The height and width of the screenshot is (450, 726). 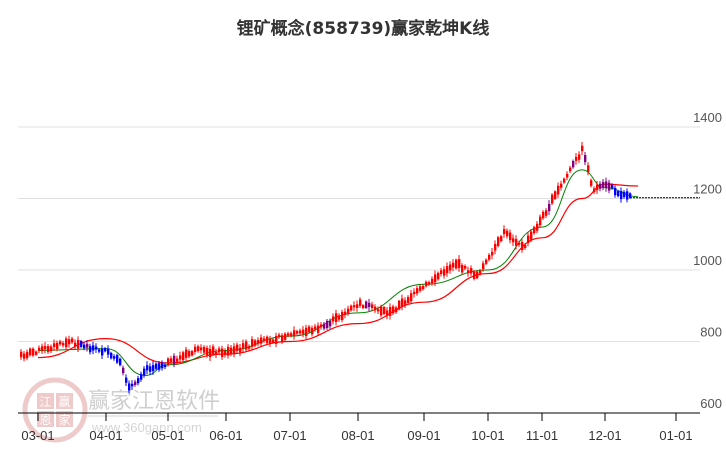 I want to click on x-axis-label: 01-01, so click(x=675, y=435).